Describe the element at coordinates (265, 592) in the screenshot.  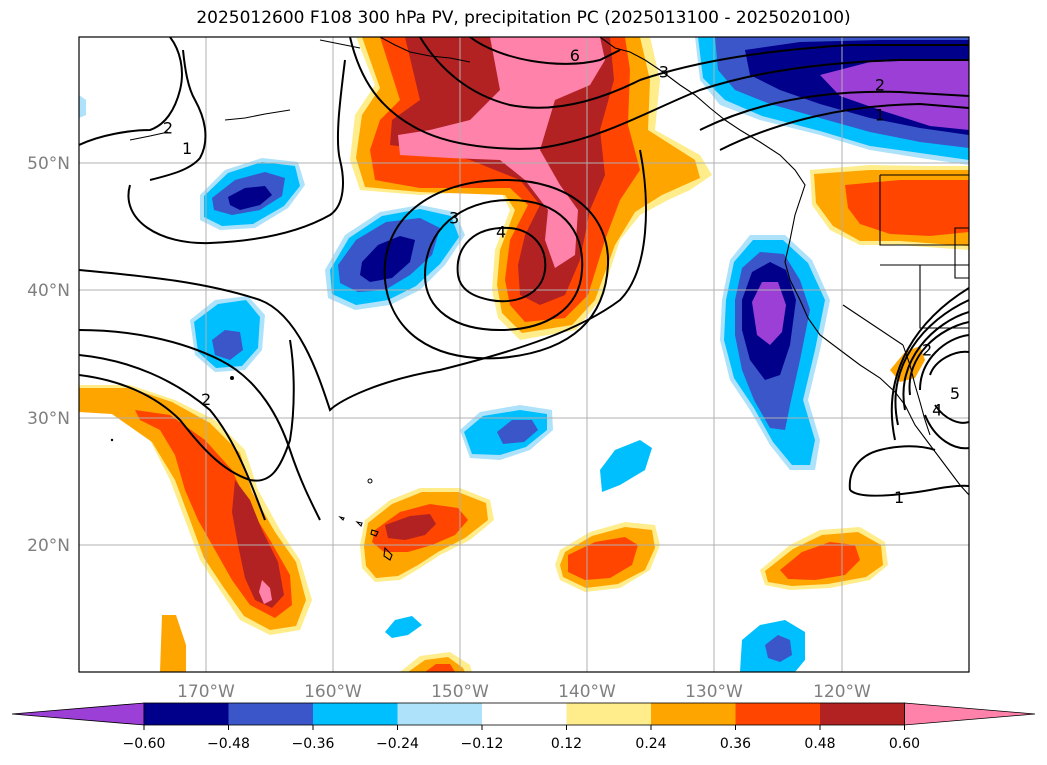
I see `anomaly-warm-west-pink` at that location.